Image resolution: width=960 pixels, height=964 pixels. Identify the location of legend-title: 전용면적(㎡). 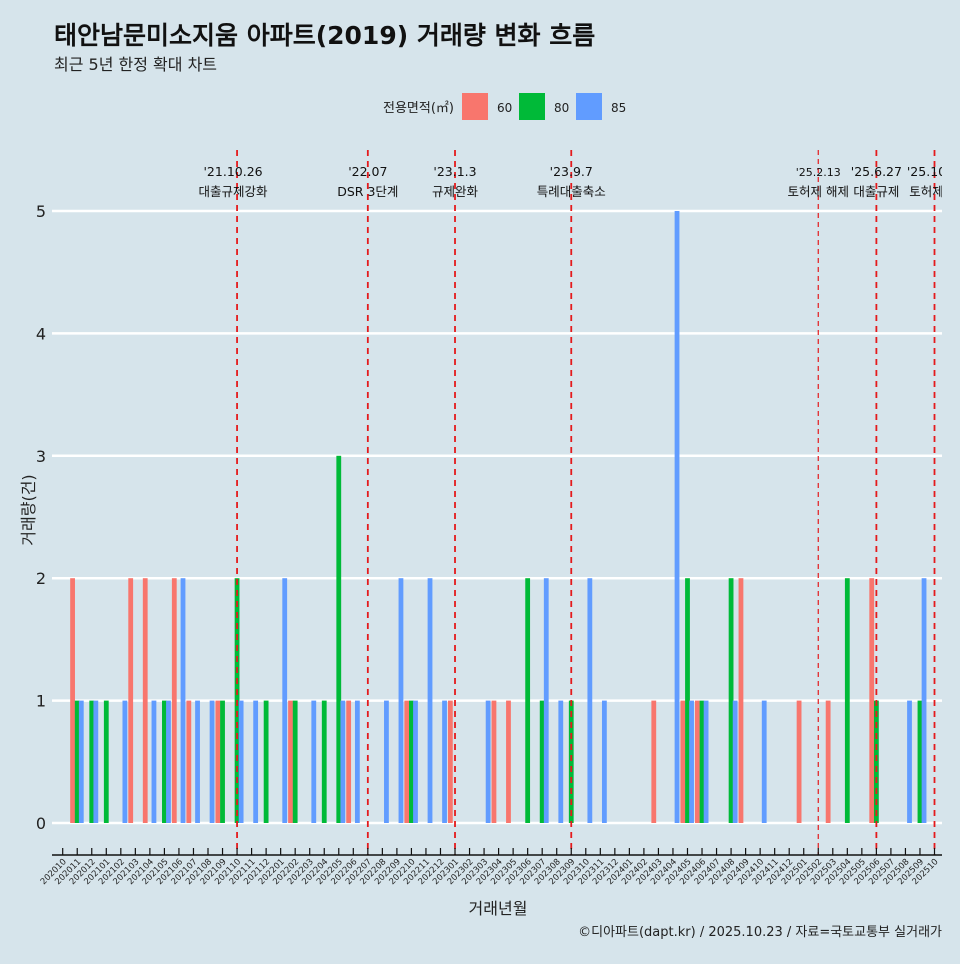
(418, 108).